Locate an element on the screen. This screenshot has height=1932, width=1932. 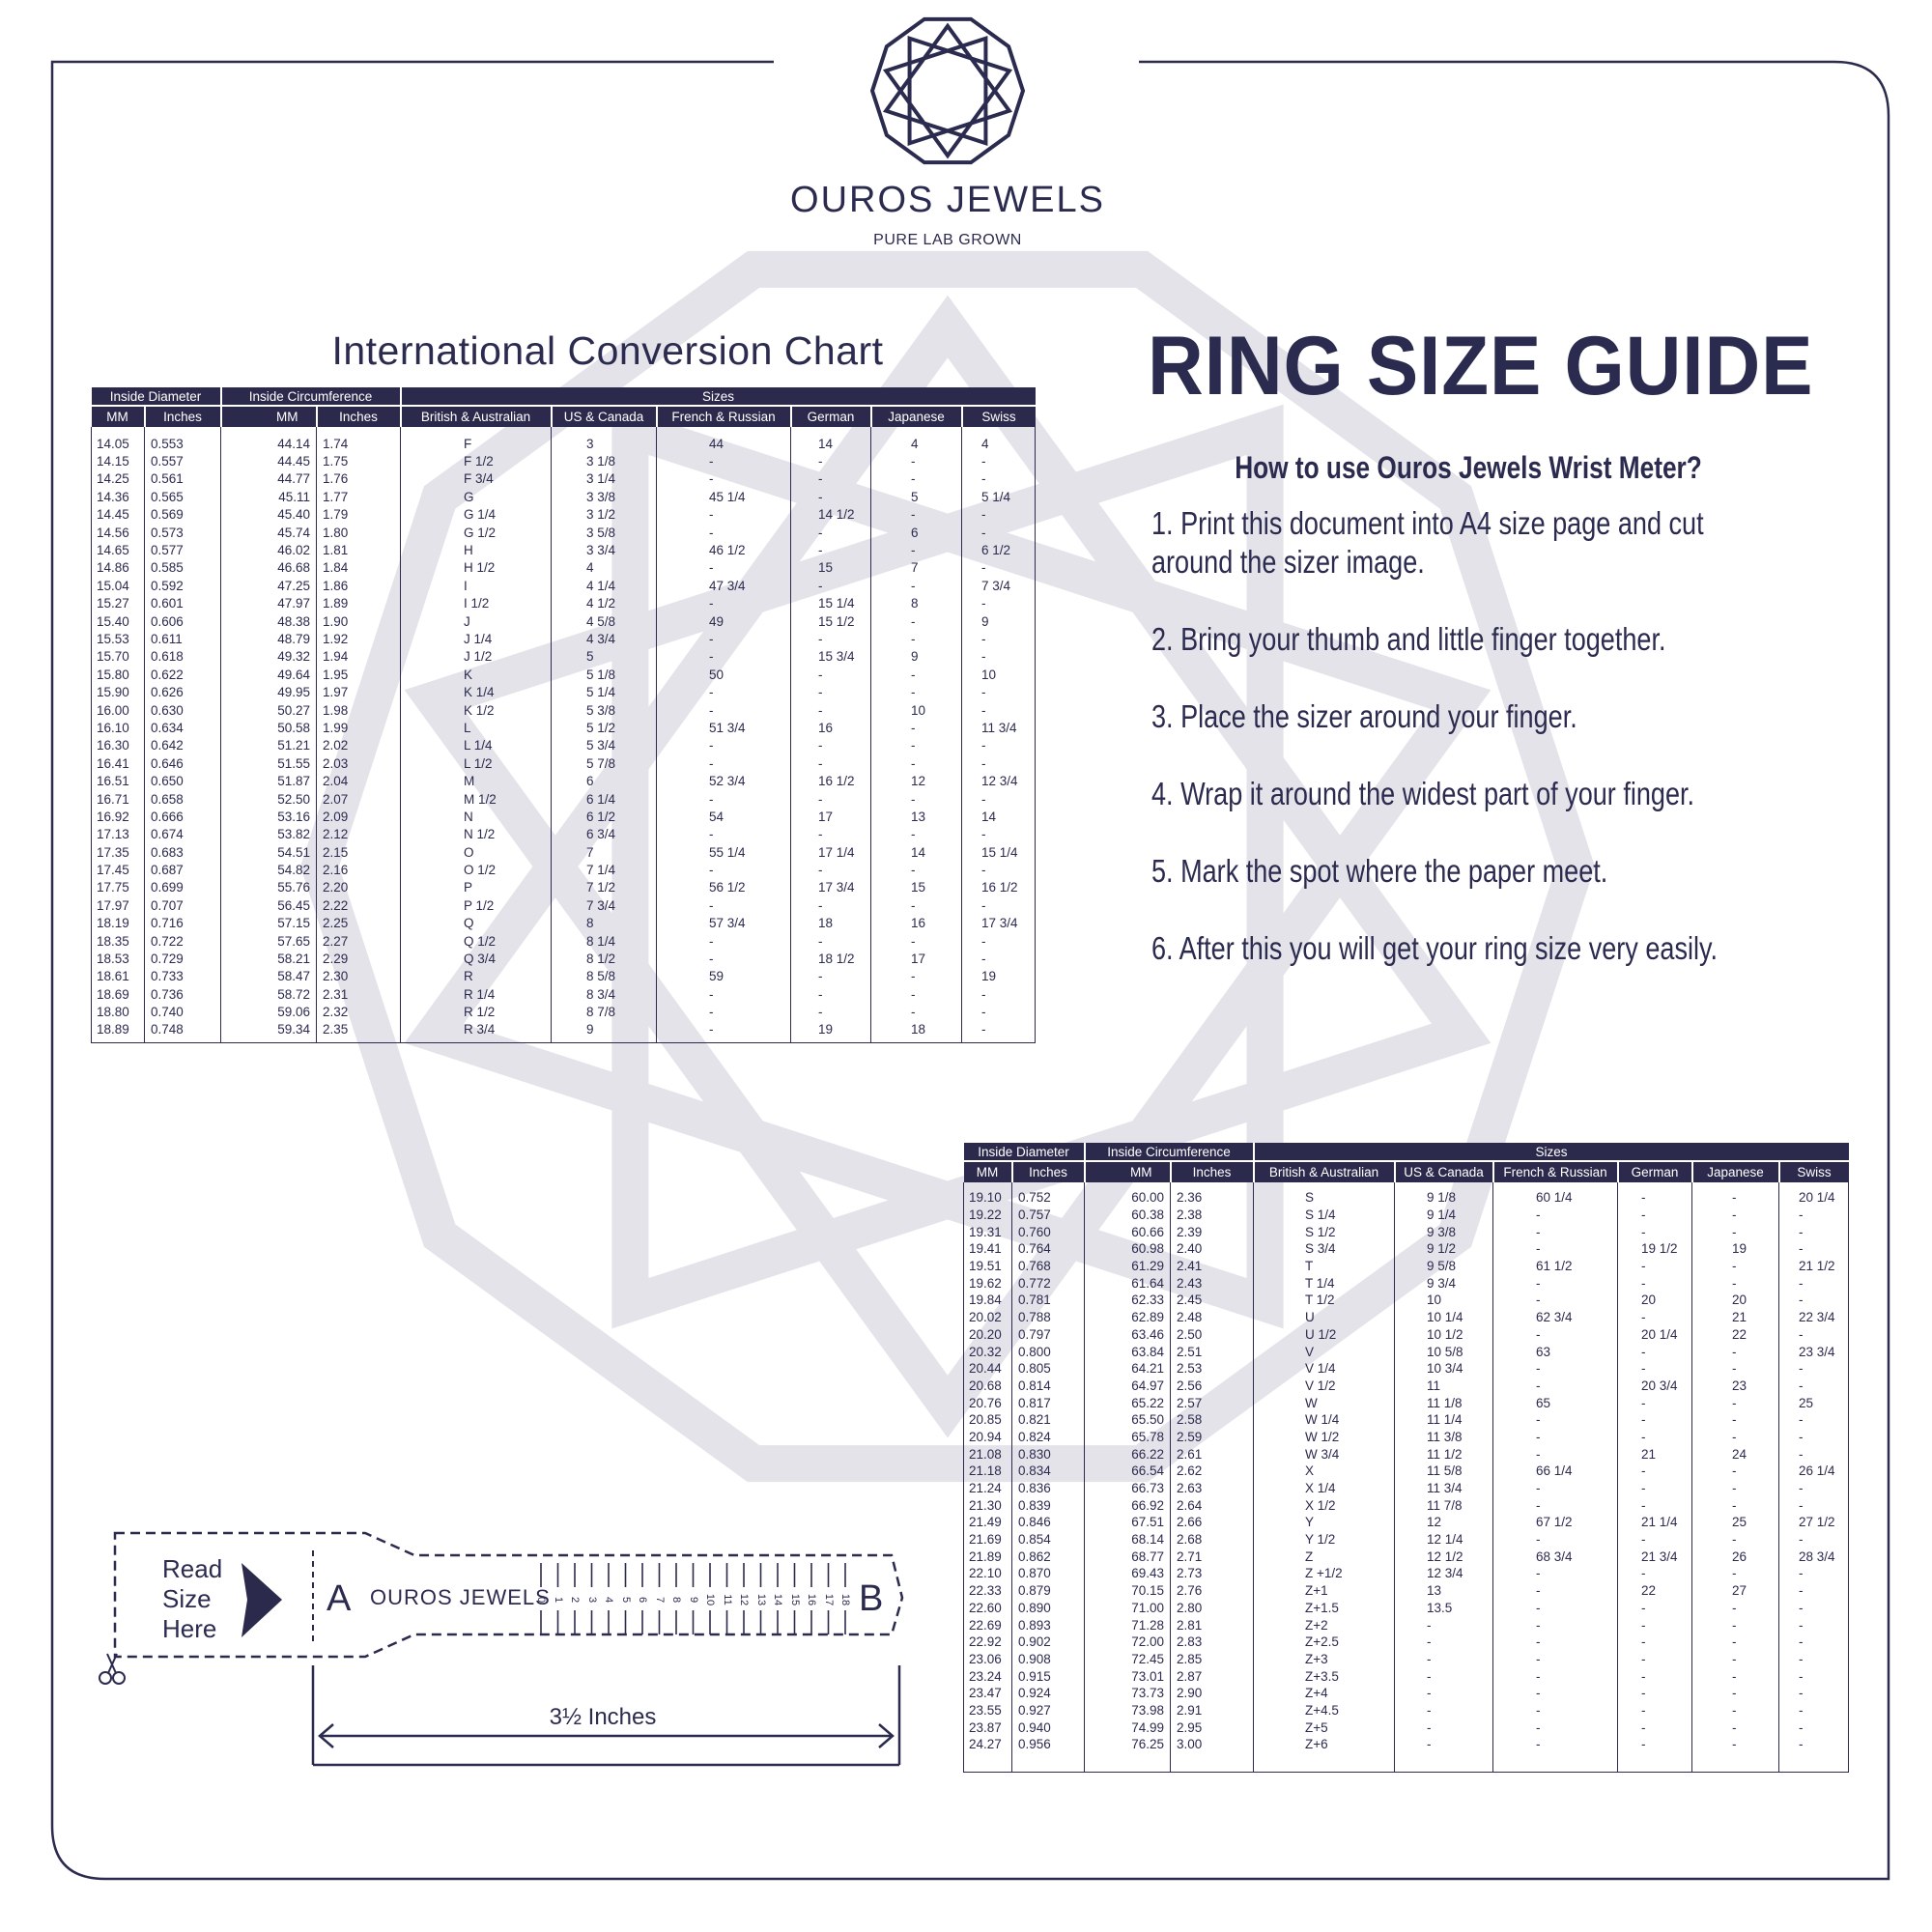
table-cell: 12 1/2 is located at coordinates (1443, 1557).